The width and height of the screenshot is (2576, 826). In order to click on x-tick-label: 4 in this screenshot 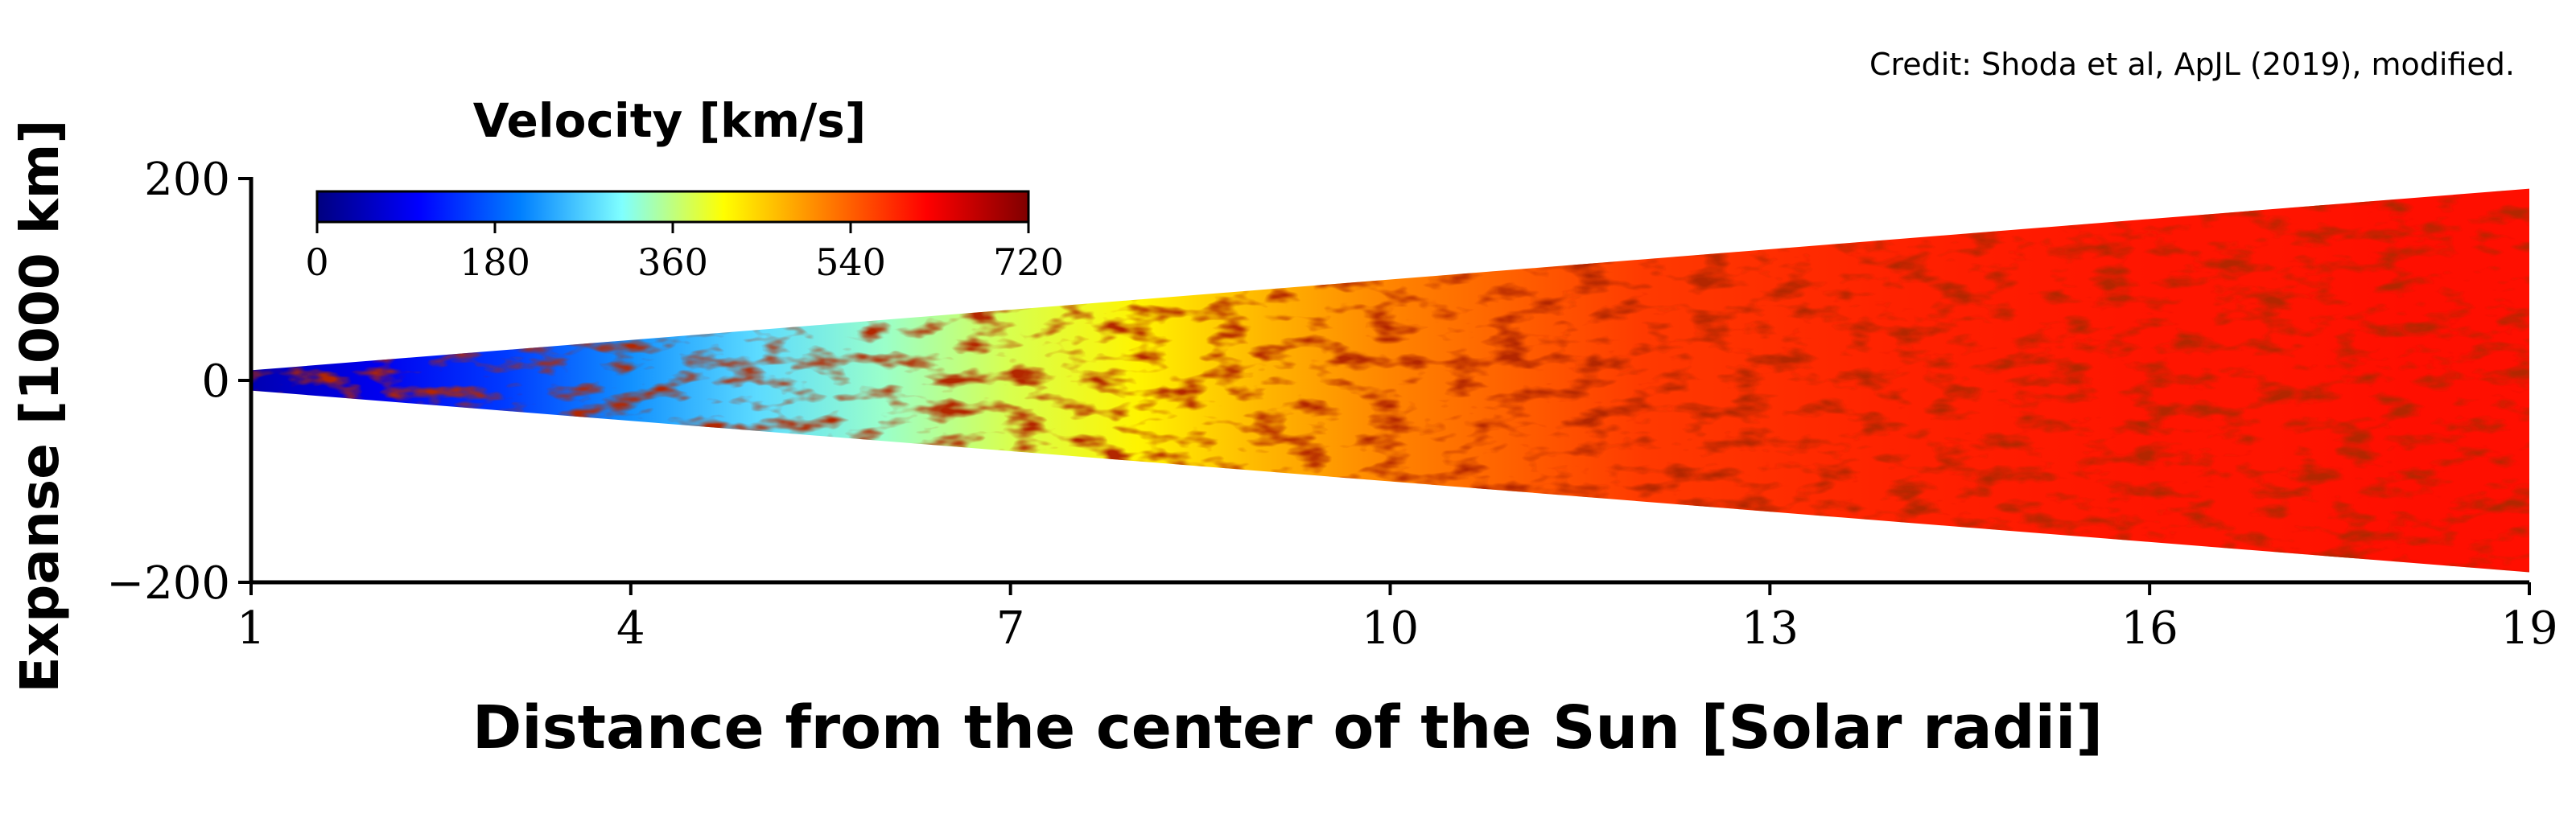, I will do `click(630, 628)`.